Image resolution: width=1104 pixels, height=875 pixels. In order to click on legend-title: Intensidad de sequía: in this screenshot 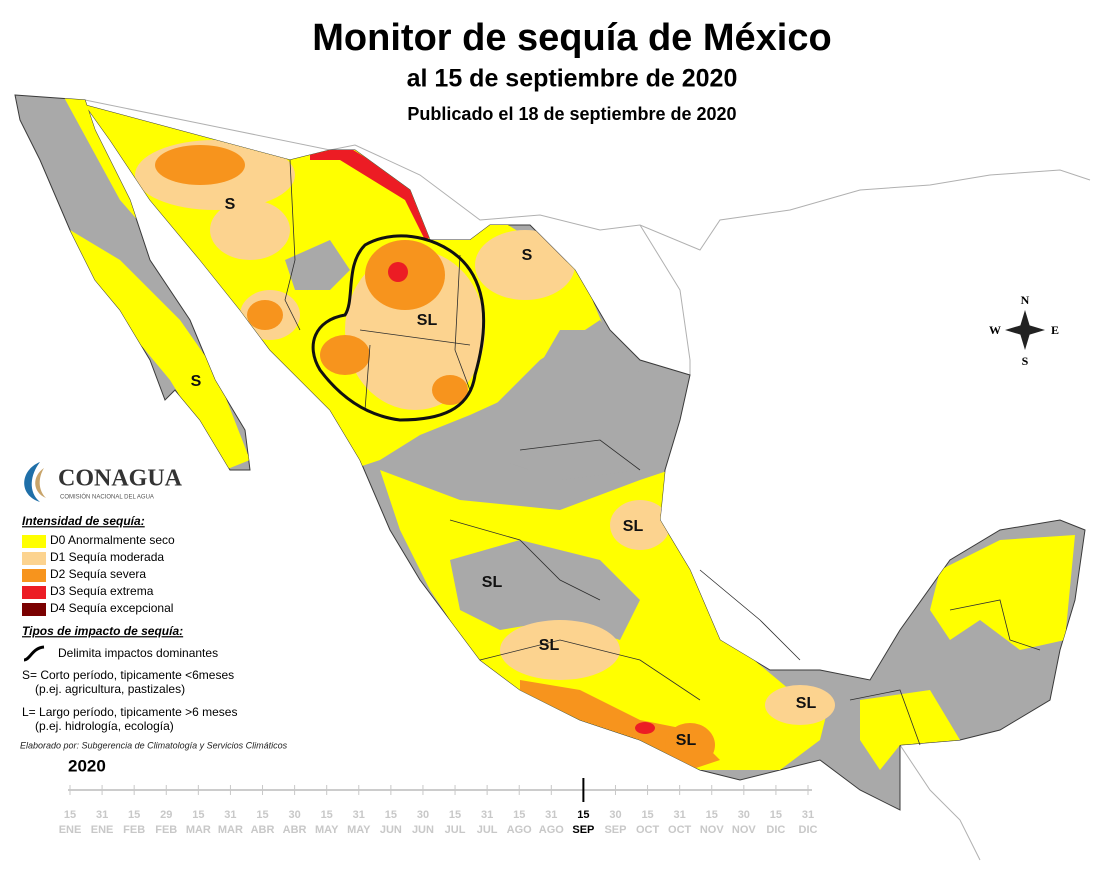, I will do `click(83, 521)`.